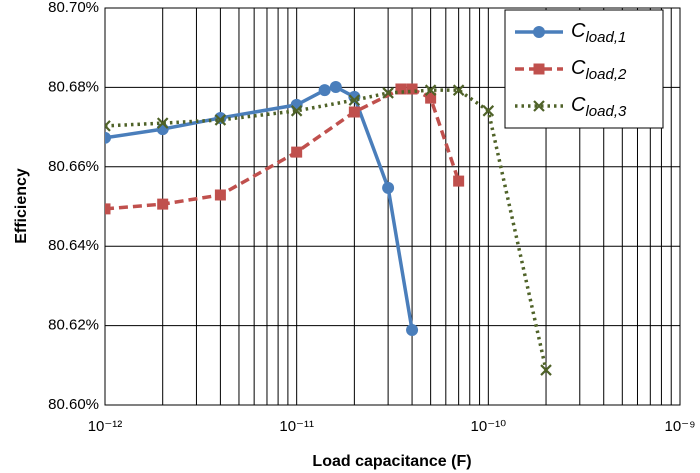  I want to click on legend-label: Cload,1, so click(598, 33).